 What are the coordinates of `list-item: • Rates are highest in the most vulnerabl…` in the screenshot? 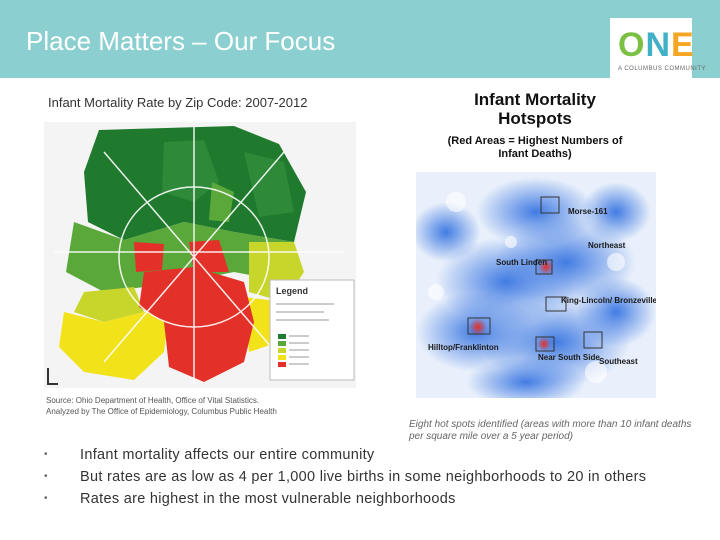 It's located at (374, 499).